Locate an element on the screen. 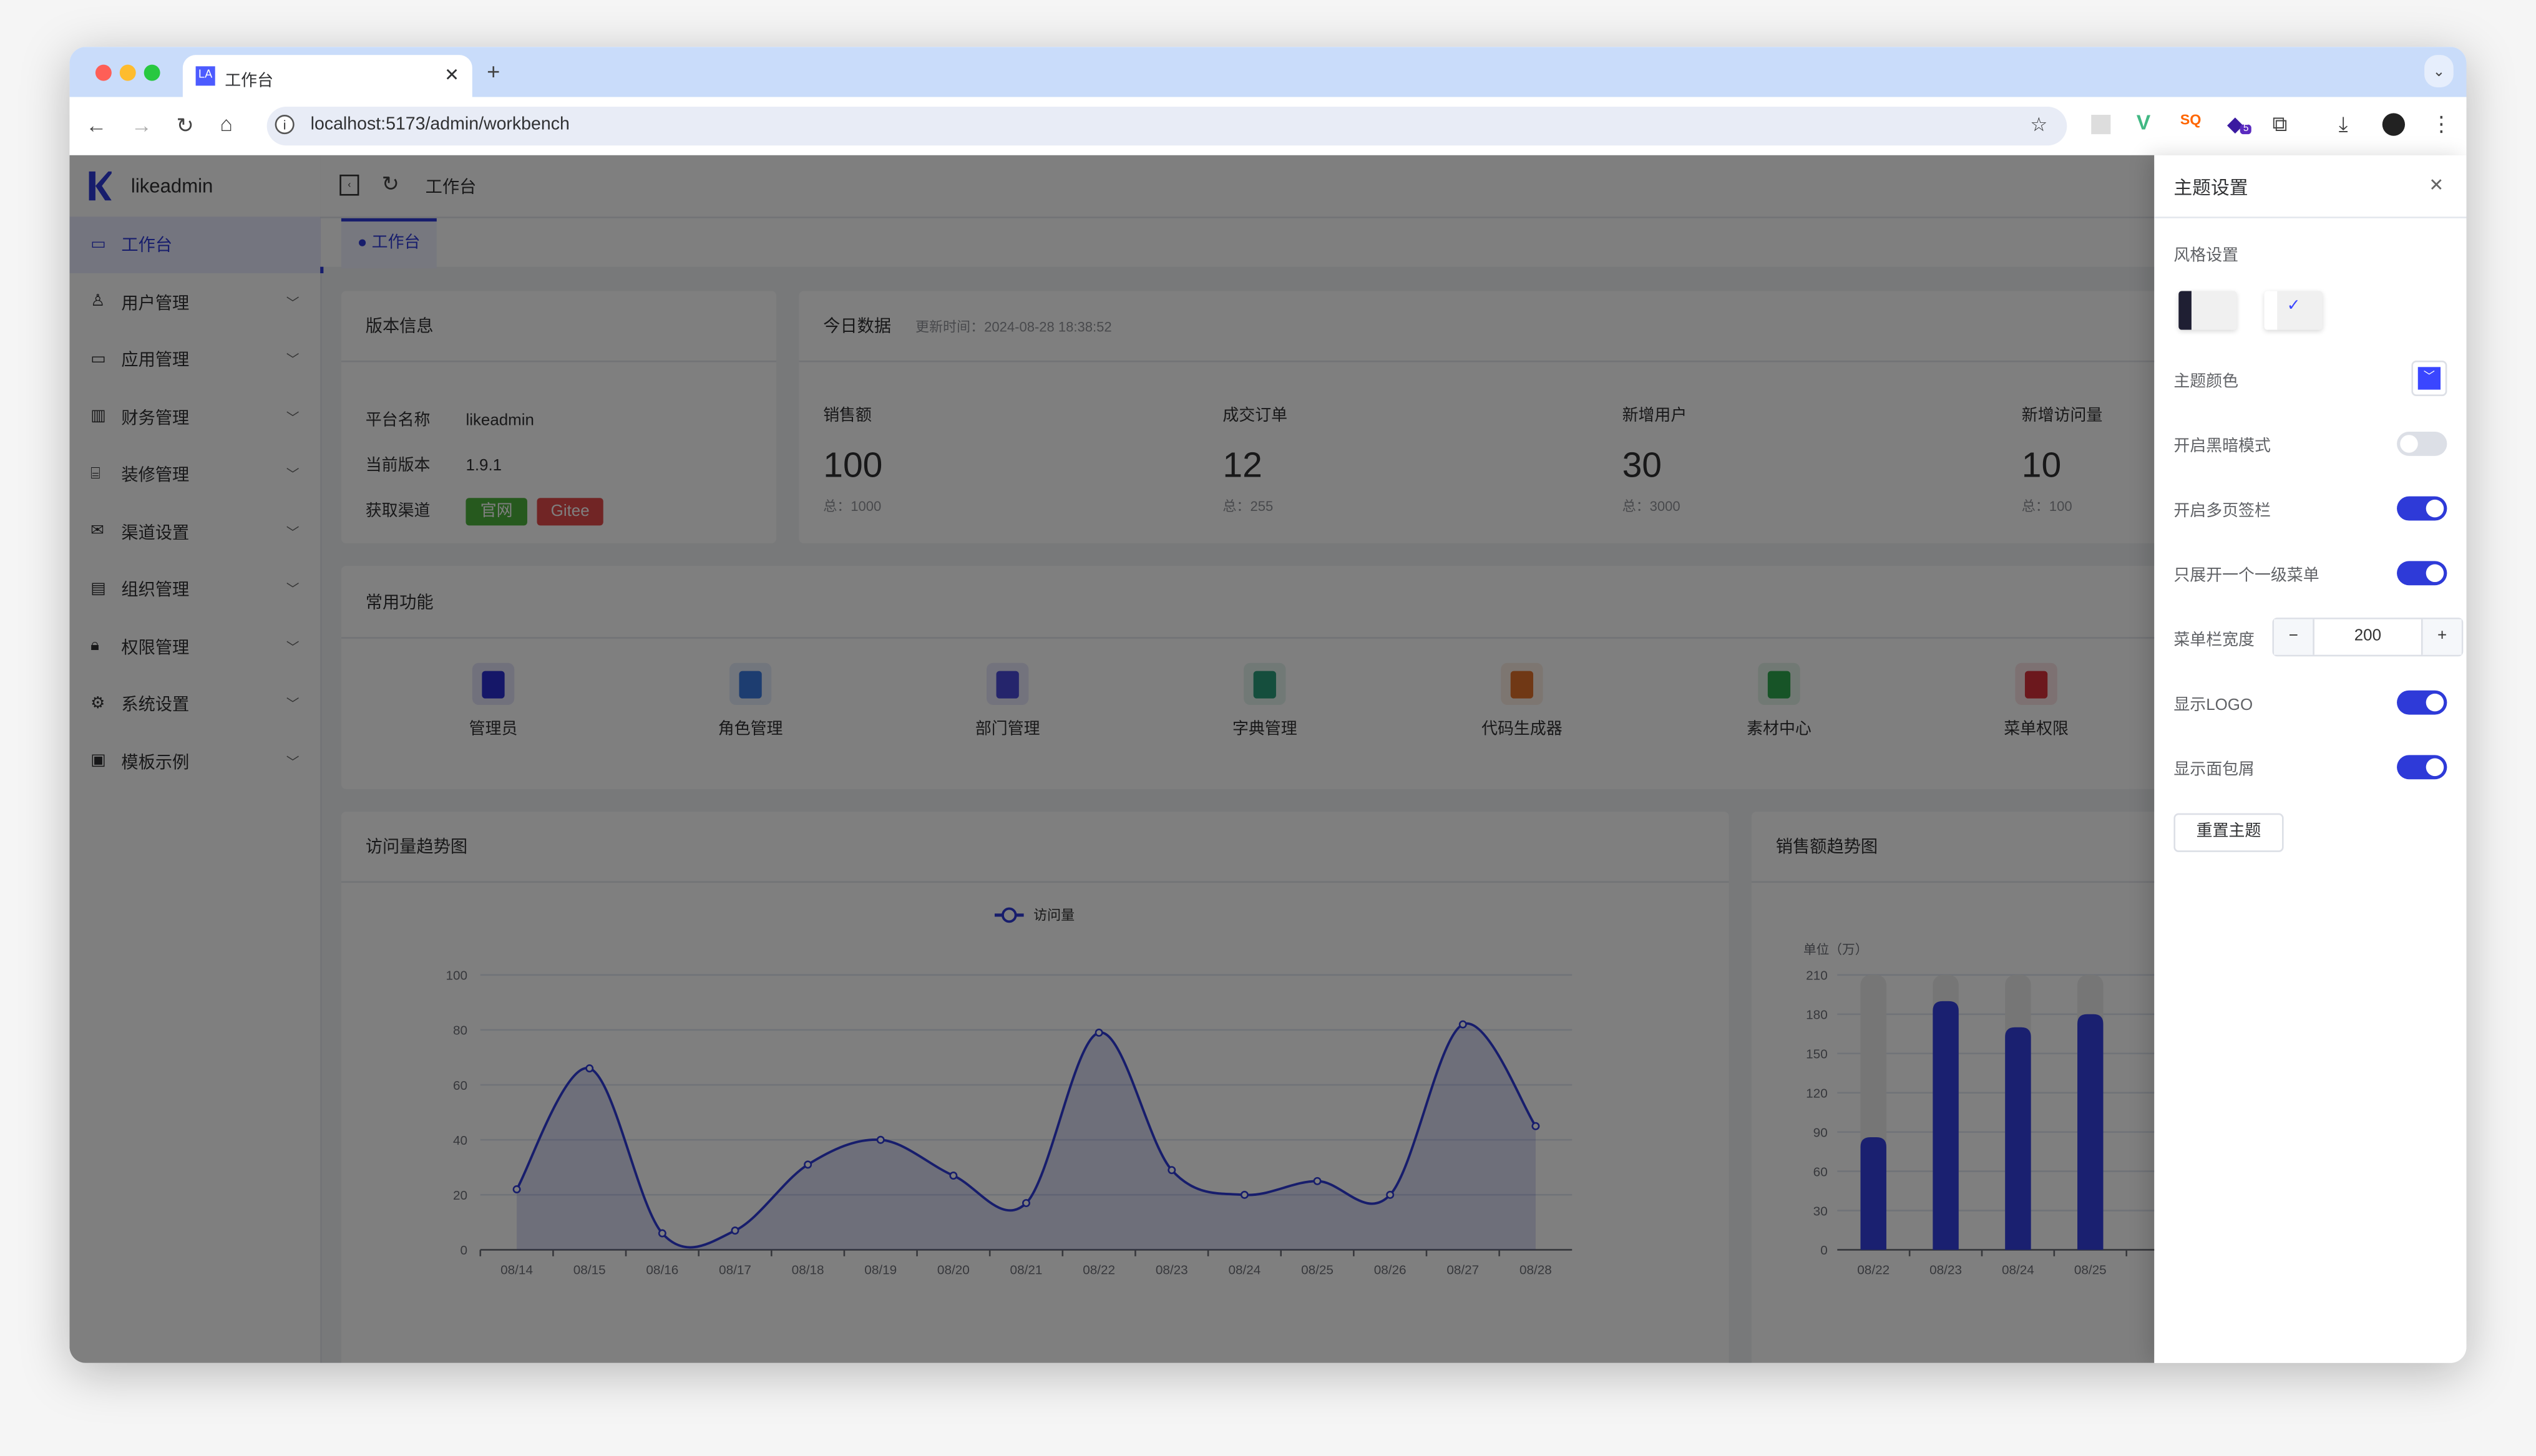  style-option-dark-sidebar is located at coordinates (2207, 310).